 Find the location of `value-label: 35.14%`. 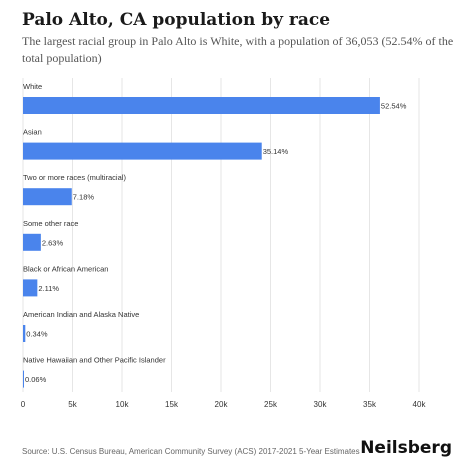

value-label: 35.14% is located at coordinates (276, 151).